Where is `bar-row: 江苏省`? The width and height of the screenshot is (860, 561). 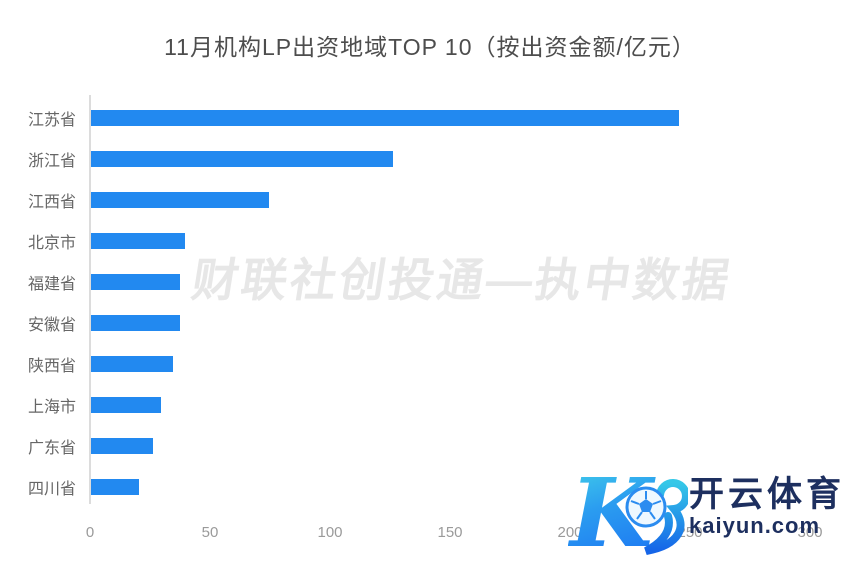 bar-row: 江苏省 is located at coordinates (430, 117).